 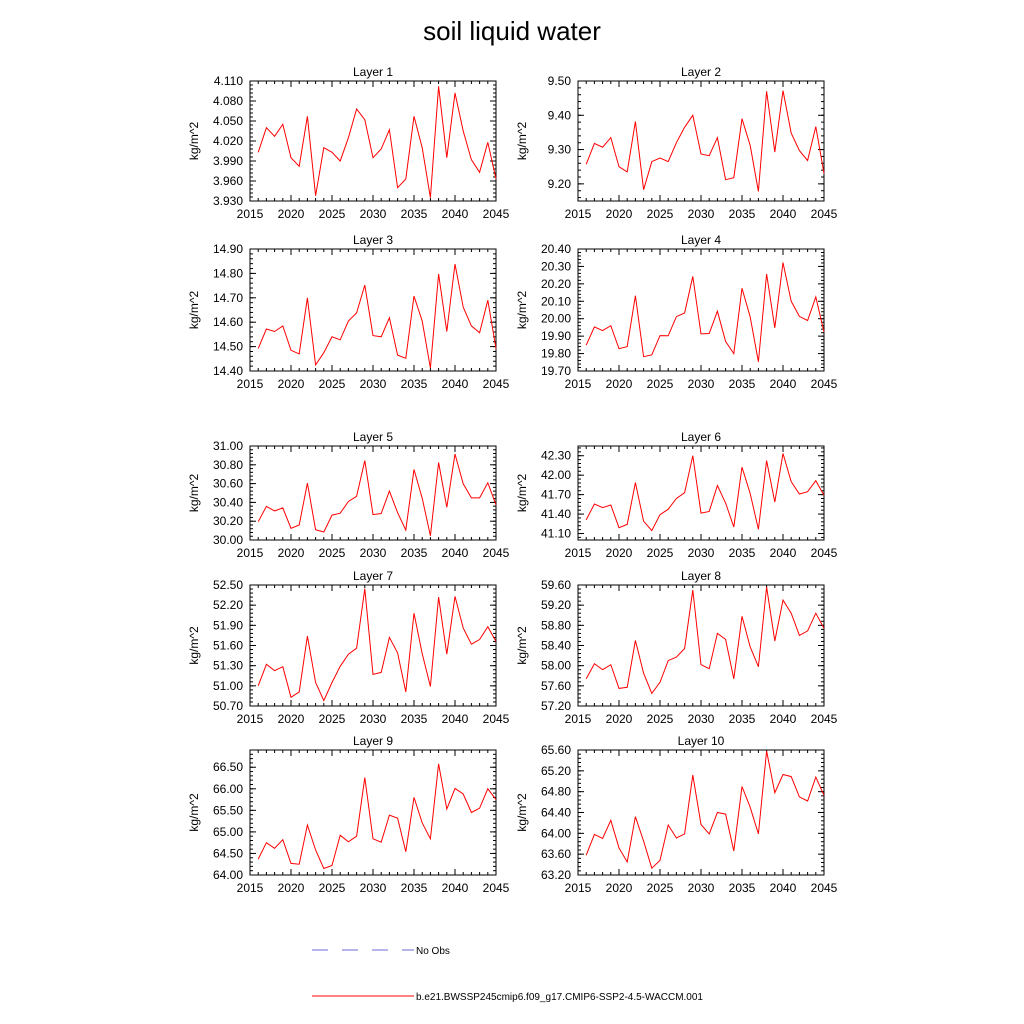 I want to click on y-tick-label: 20.30, so click(x=556, y=266).